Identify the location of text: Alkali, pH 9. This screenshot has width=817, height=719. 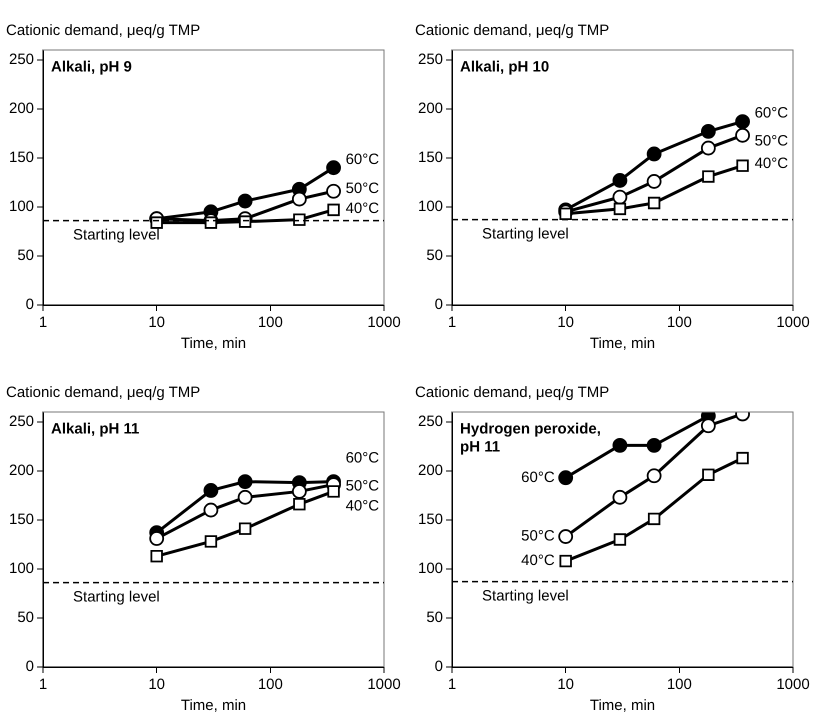
(91, 67).